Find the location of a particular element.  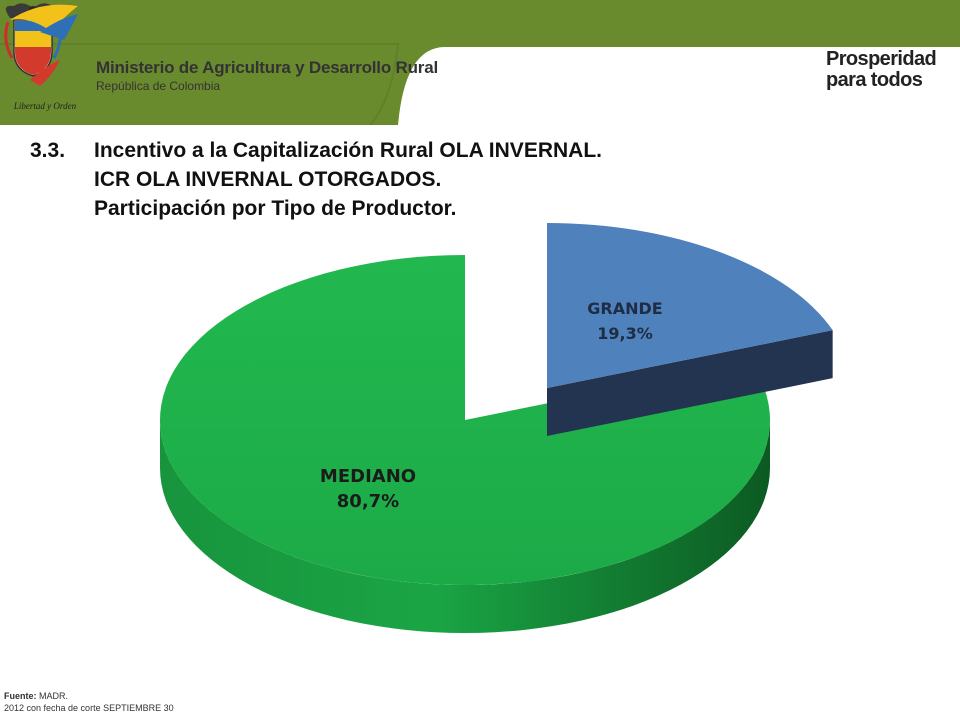

slice-value-mediano: 80,7% is located at coordinates (368, 501).